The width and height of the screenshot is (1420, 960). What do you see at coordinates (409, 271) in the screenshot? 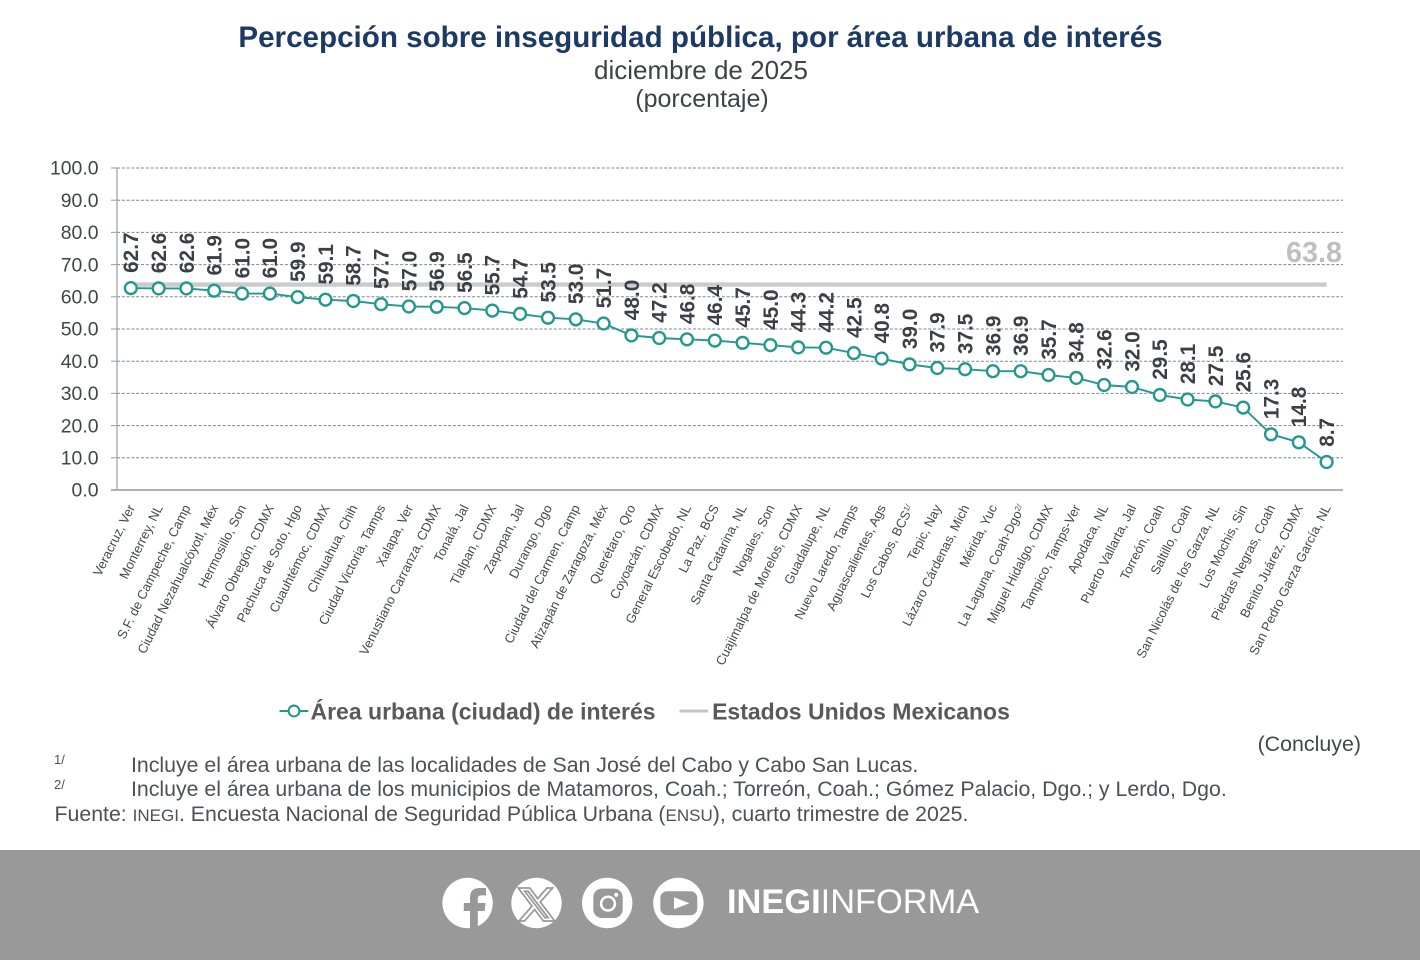
I see `svg-text: 57.0` at bounding box center [409, 271].